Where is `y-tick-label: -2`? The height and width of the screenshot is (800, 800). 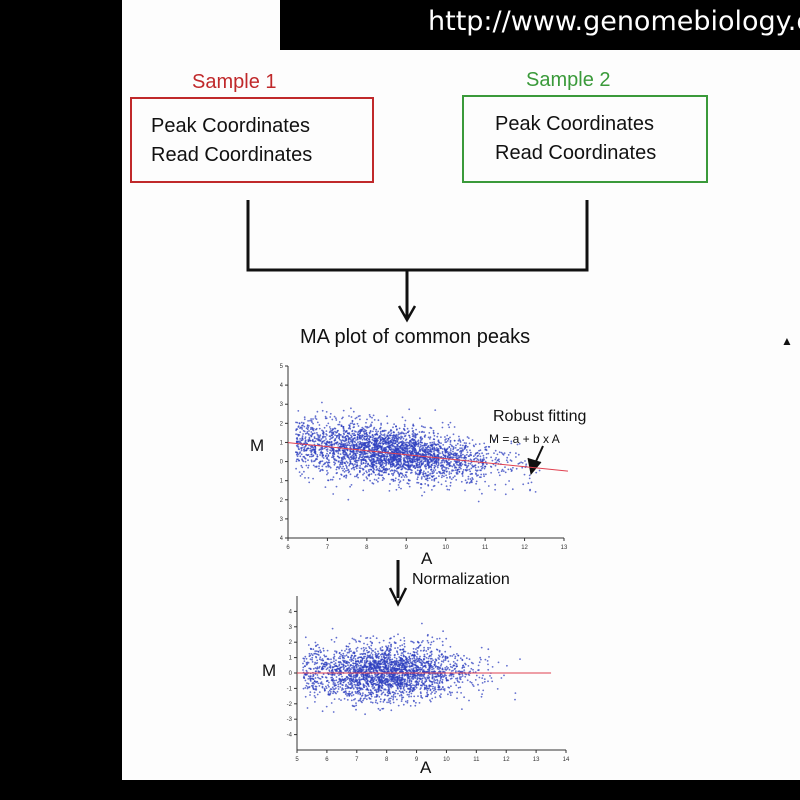
y-tick-label: -2 is located at coordinates (290, 705).